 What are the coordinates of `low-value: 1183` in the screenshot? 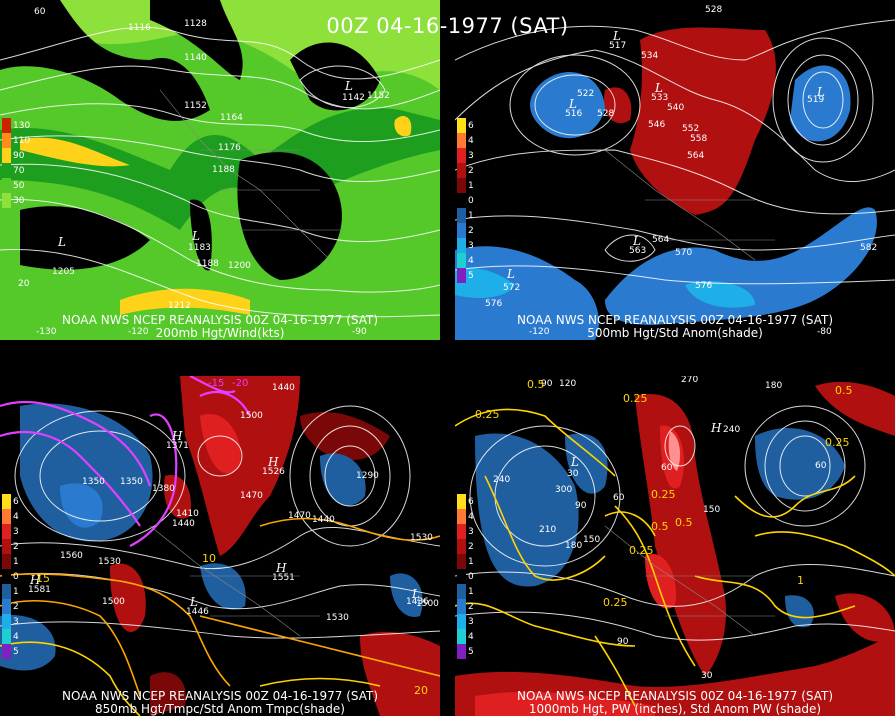 It's located at (199, 248).